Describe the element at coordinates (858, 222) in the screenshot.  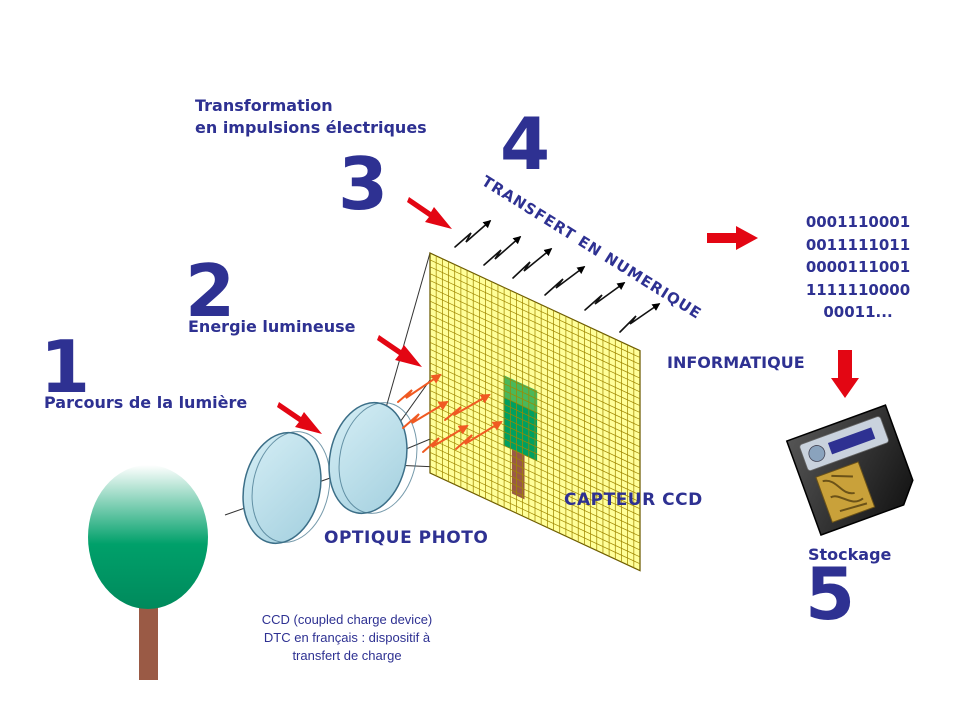
I see `binary-line: 0001110001` at that location.